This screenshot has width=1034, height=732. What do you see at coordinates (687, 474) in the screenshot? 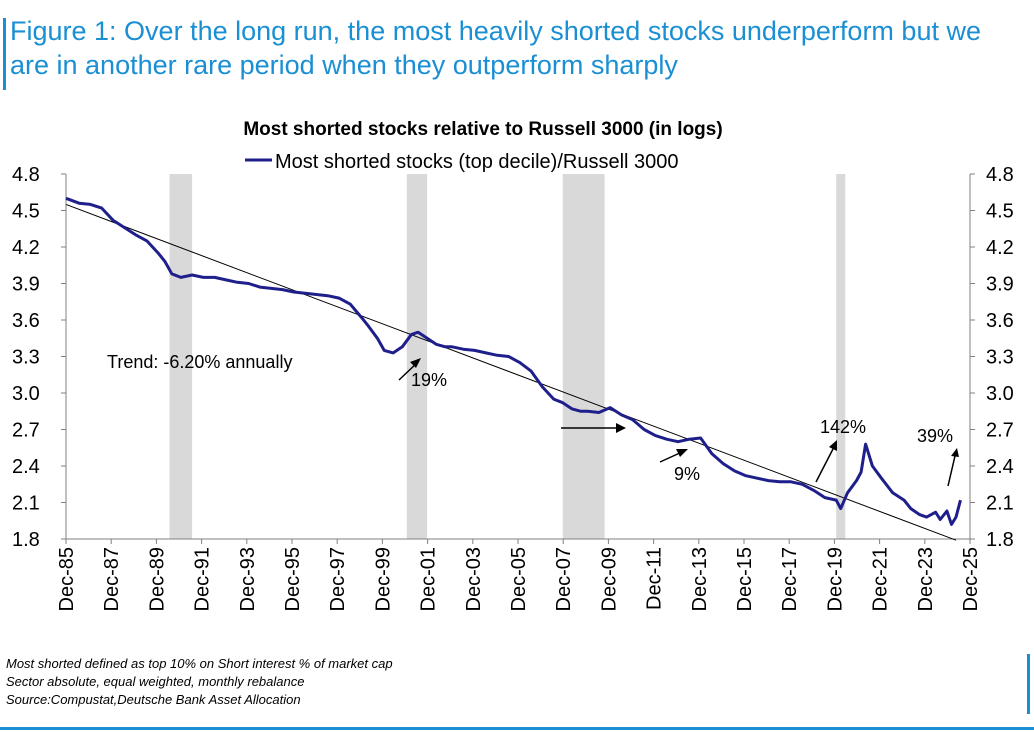
I see `annotation-9pct: 9%` at bounding box center [687, 474].